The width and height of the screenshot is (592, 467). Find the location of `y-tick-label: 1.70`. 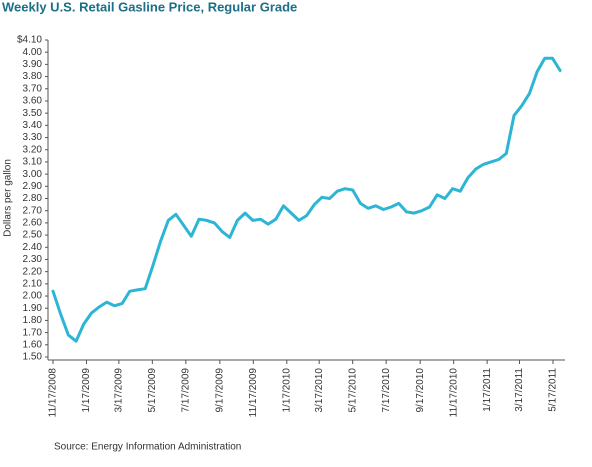

y-tick-label: 1.70 is located at coordinates (33, 332).